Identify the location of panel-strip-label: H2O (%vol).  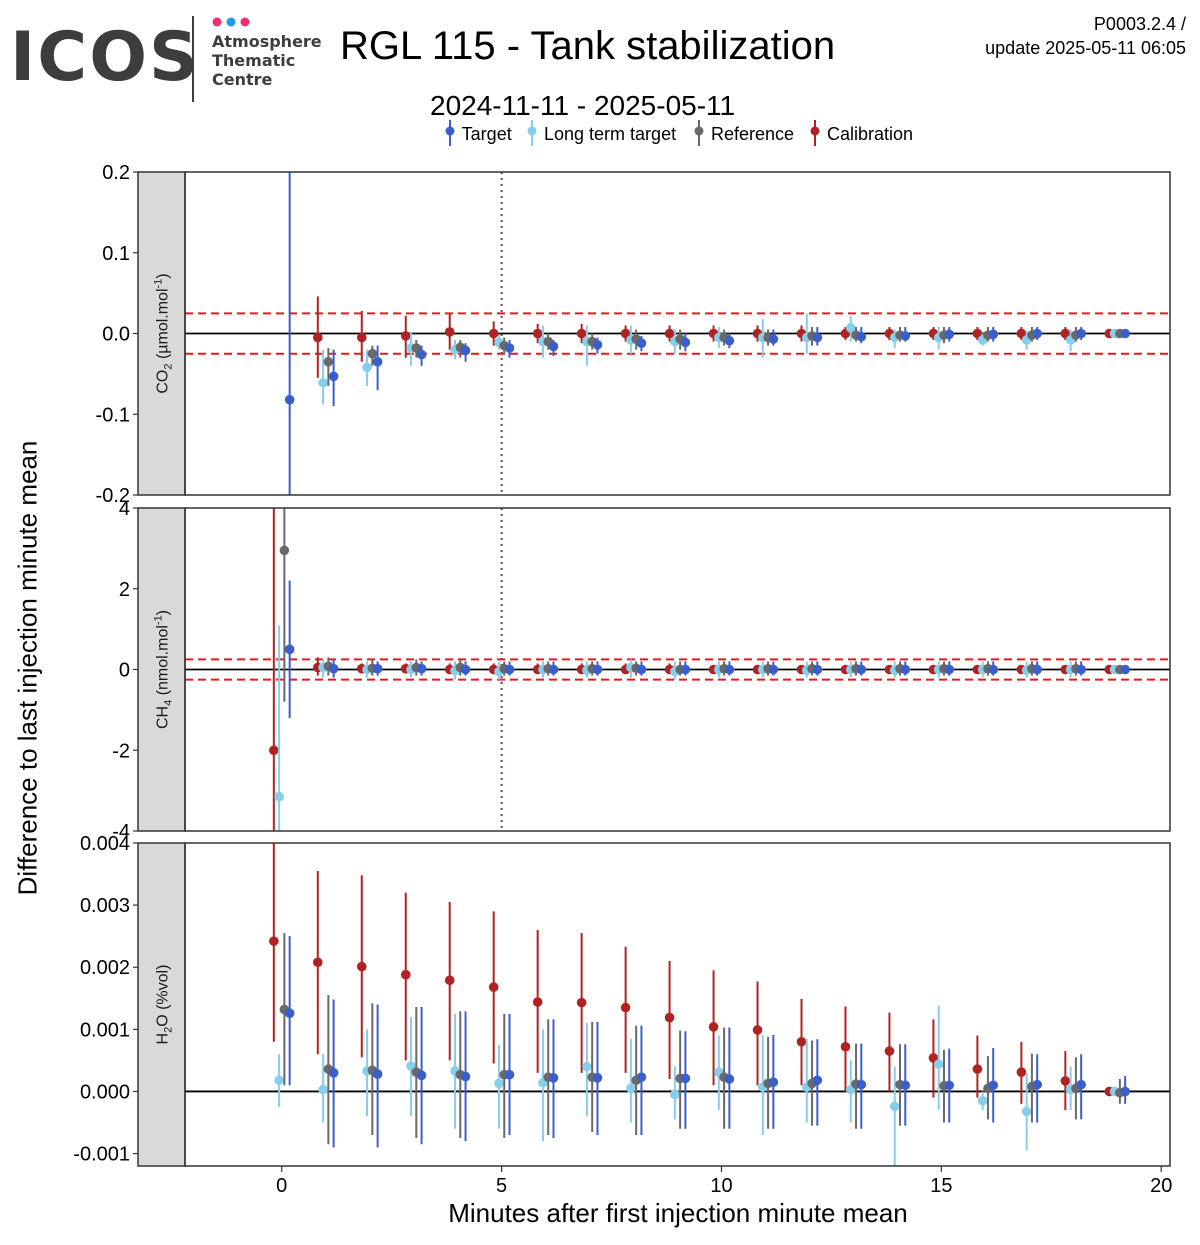
(165, 1005).